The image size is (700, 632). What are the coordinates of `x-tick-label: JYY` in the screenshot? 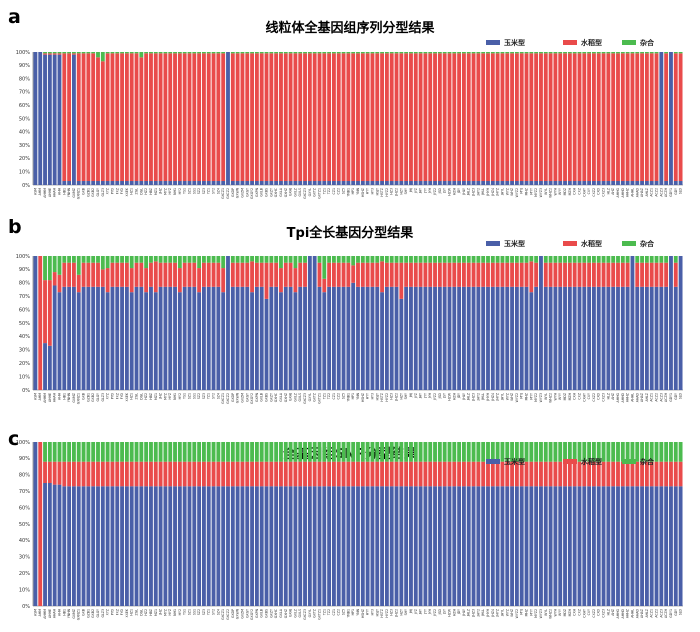 It's located at (425, 191).